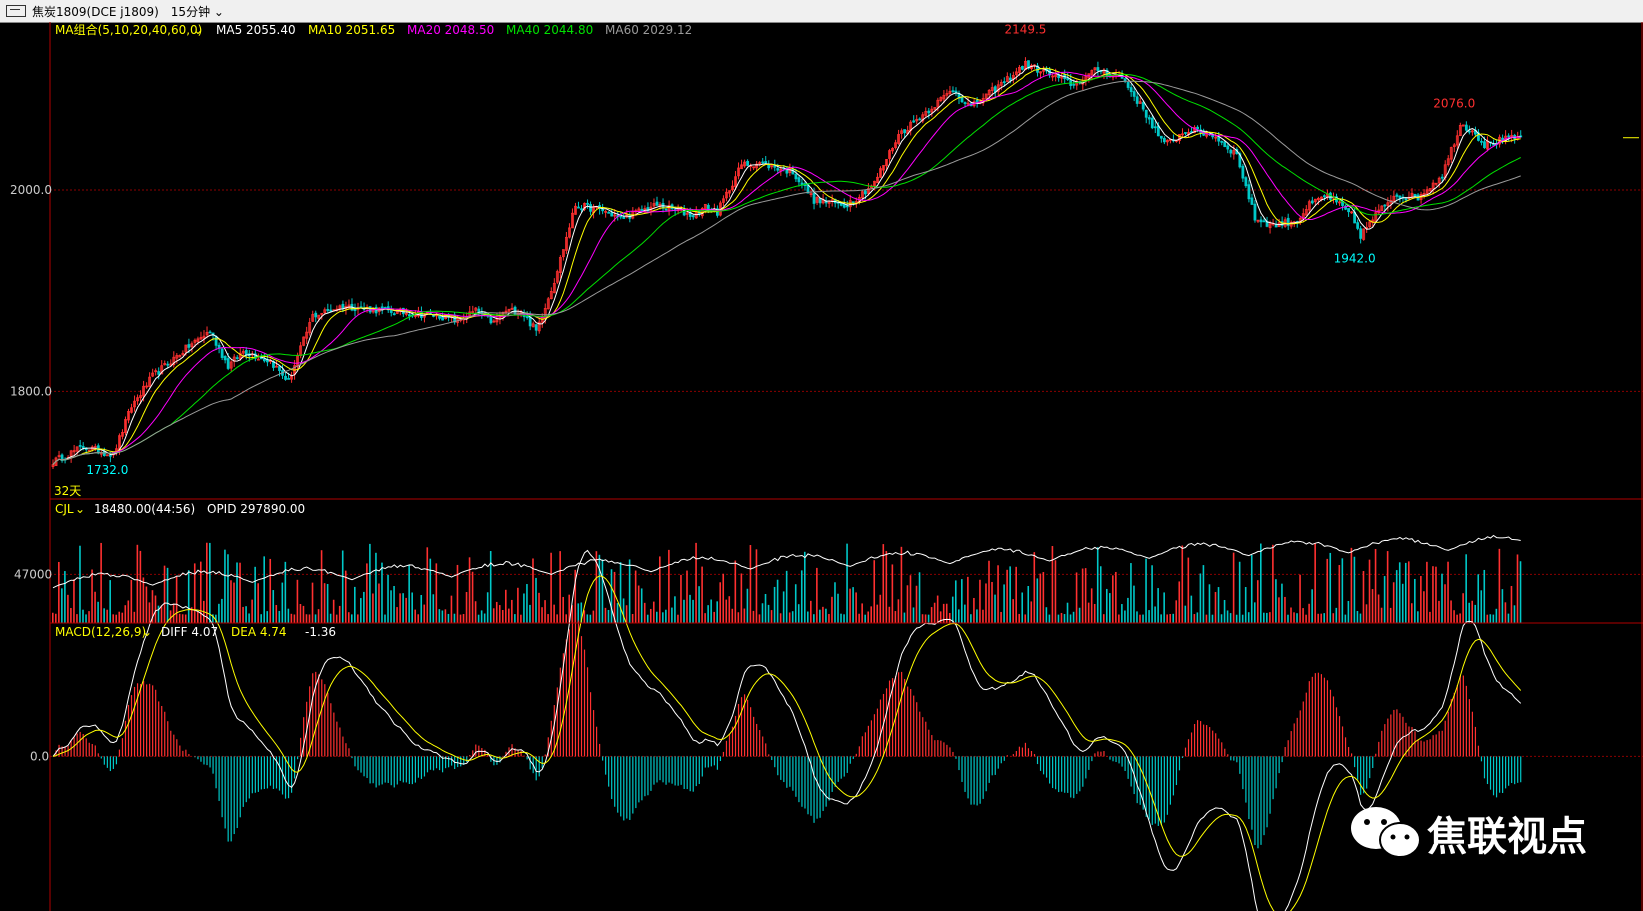 This screenshot has height=911, width=1643. What do you see at coordinates (786, 561) in the screenshot?
I see `open-interest-line` at bounding box center [786, 561].